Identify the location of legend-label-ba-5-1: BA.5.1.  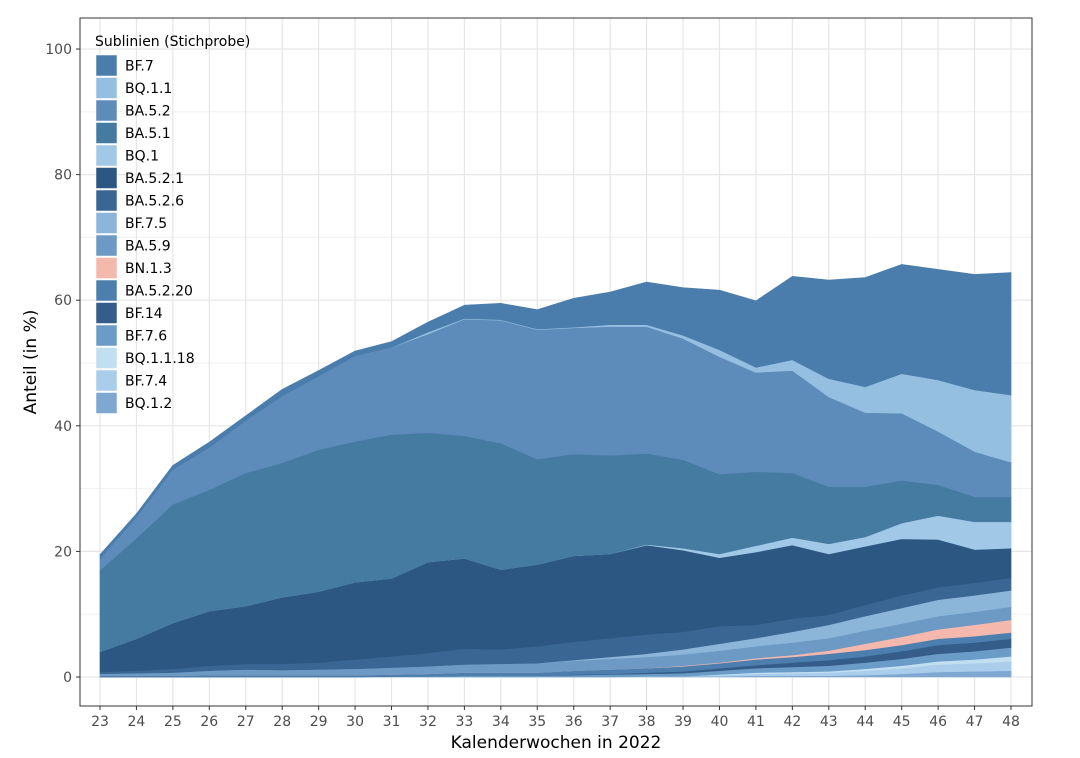
(148, 134).